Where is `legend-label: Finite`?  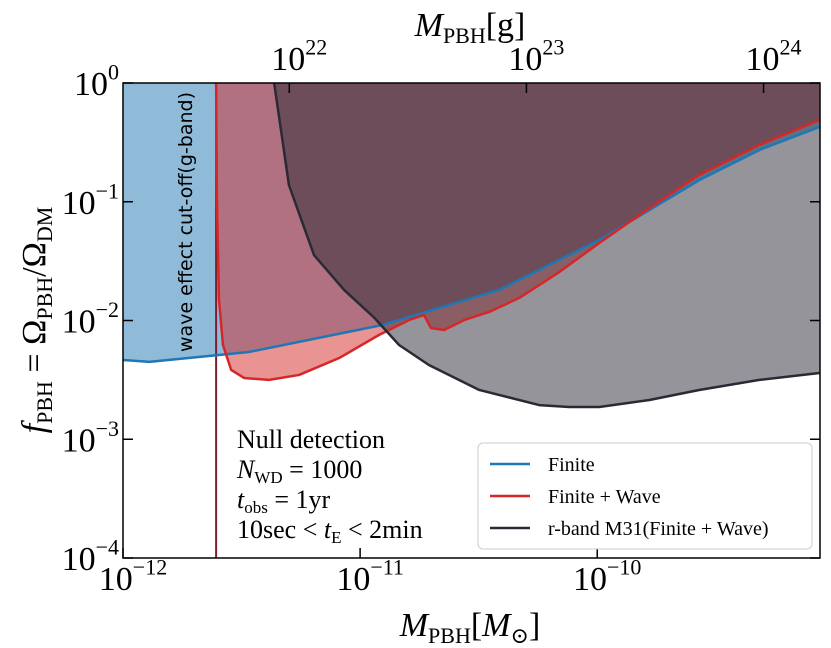 legend-label: Finite is located at coordinates (571, 465).